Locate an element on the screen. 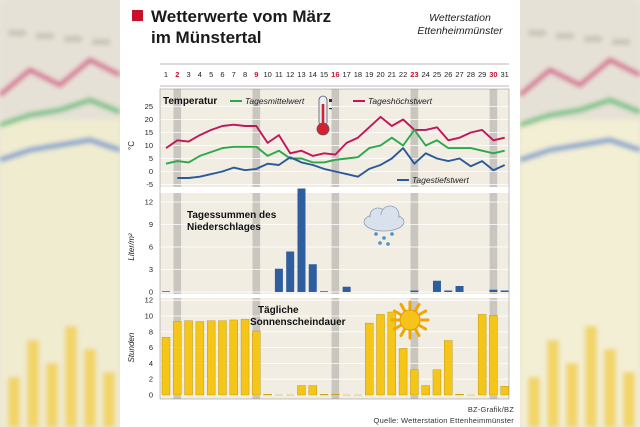  day-label: 18 is located at coordinates (358, 74).